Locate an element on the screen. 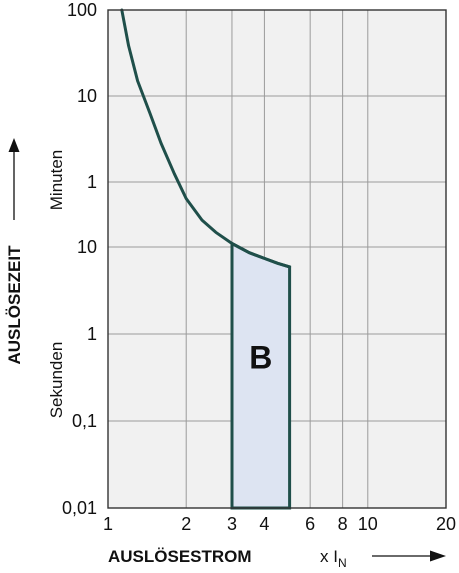 The height and width of the screenshot is (573, 459). x-axis-title: AUSLÖSESTROM is located at coordinates (180, 556).